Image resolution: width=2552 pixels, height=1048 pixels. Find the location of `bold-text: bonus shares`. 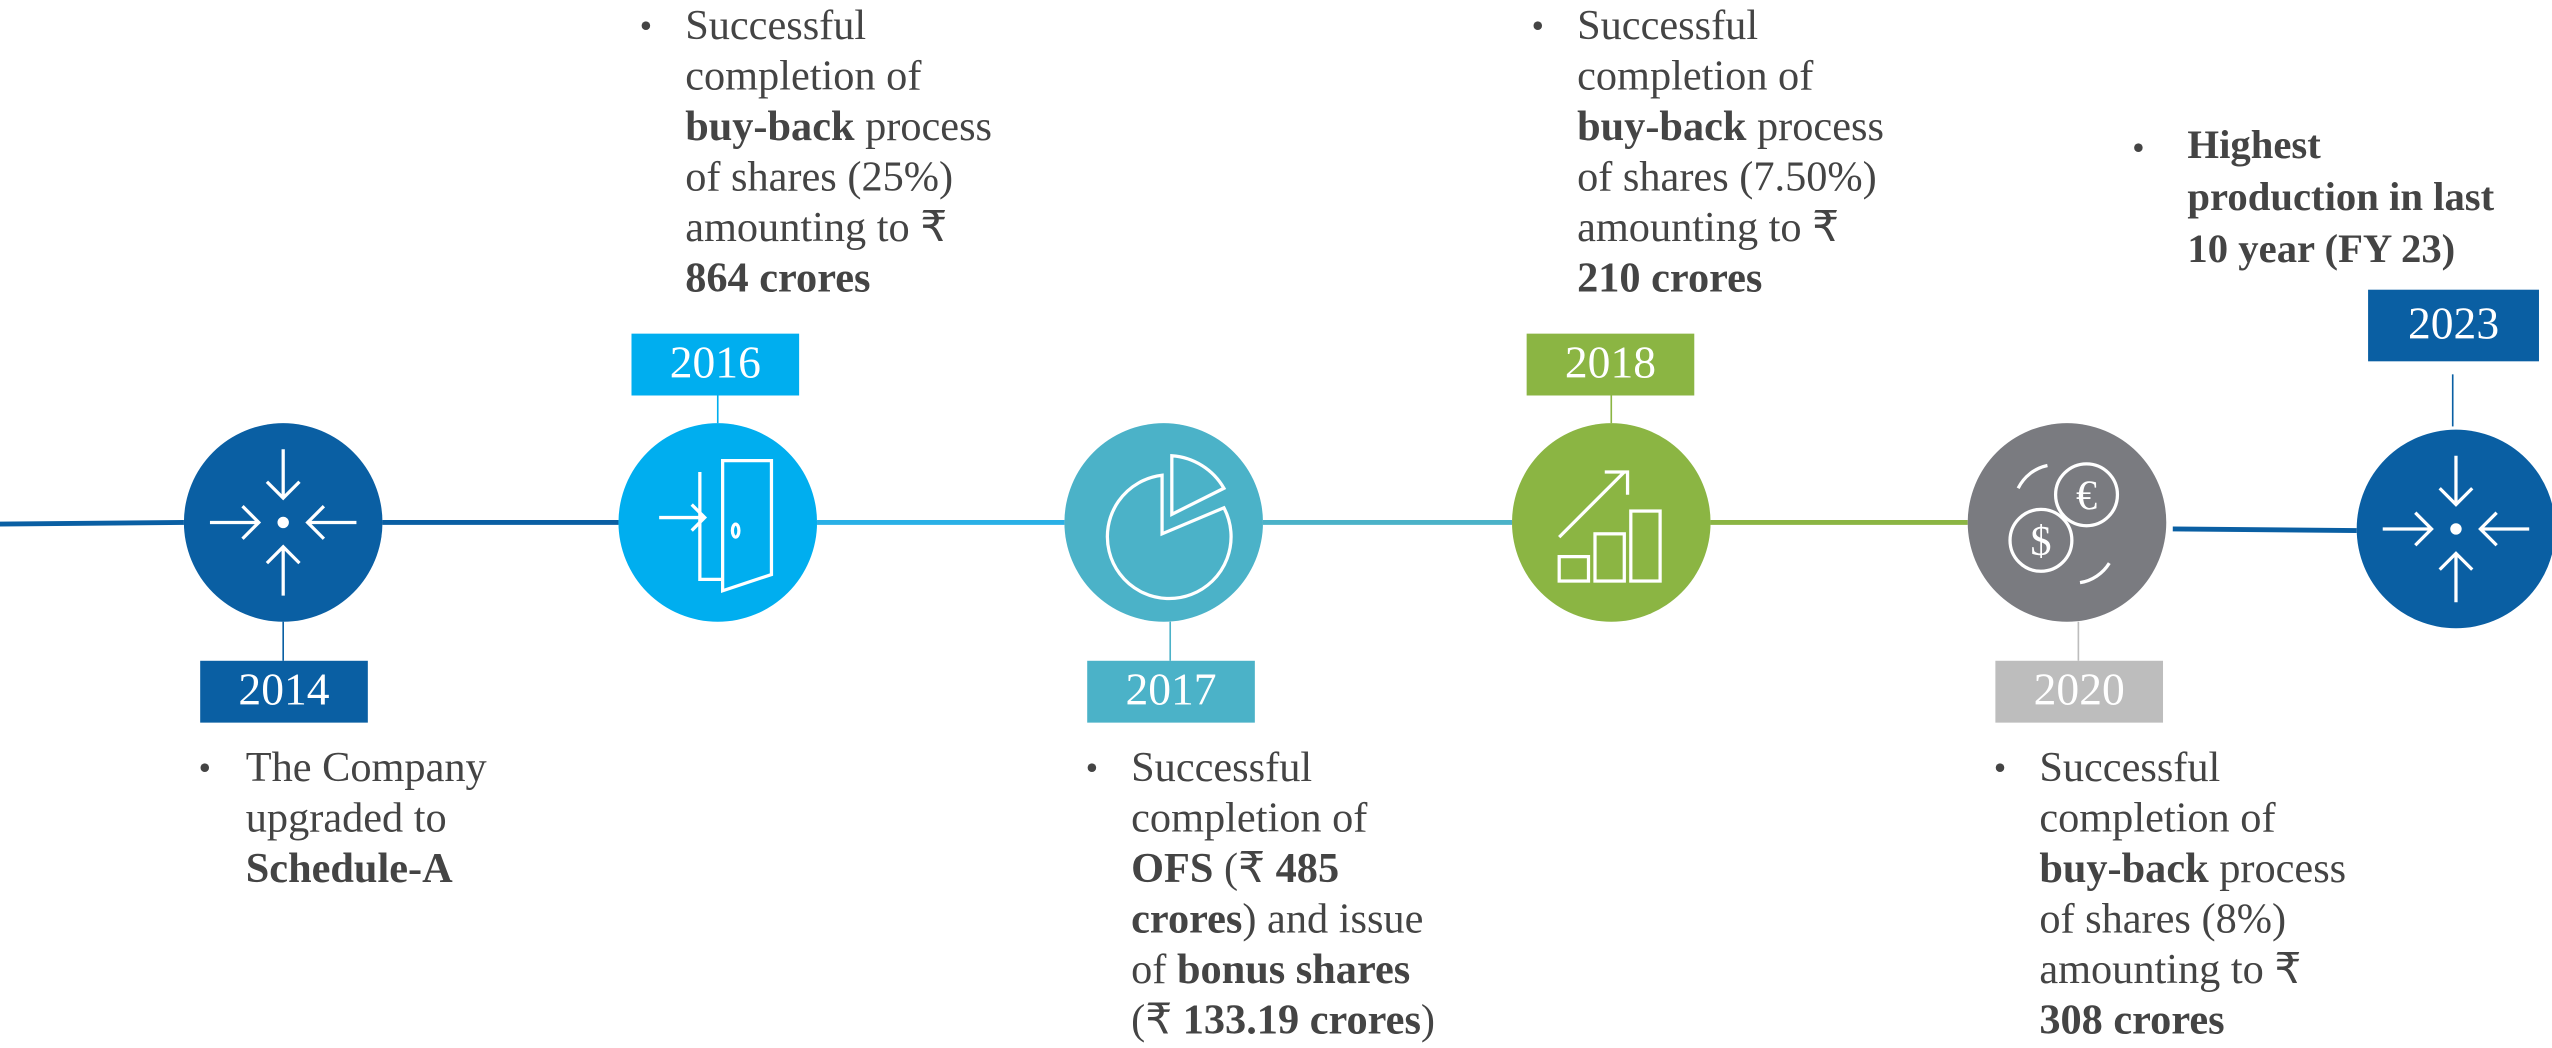

bold-text: bonus shares is located at coordinates (1293, 969).